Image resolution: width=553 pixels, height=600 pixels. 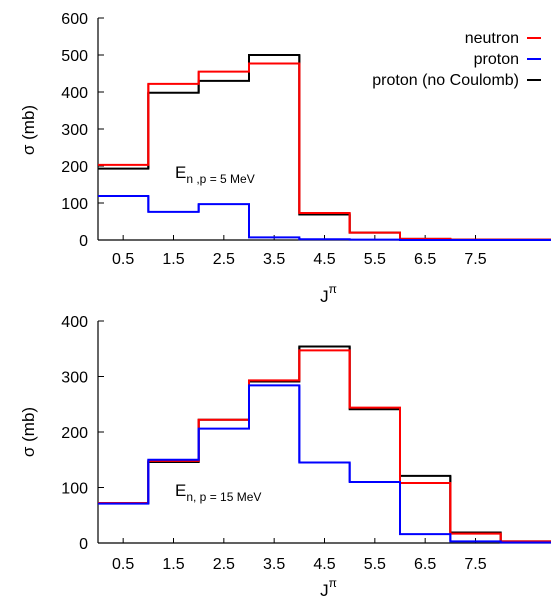 I want to click on energy-annotation: En ,p = 5 MeV, so click(x=215, y=174).